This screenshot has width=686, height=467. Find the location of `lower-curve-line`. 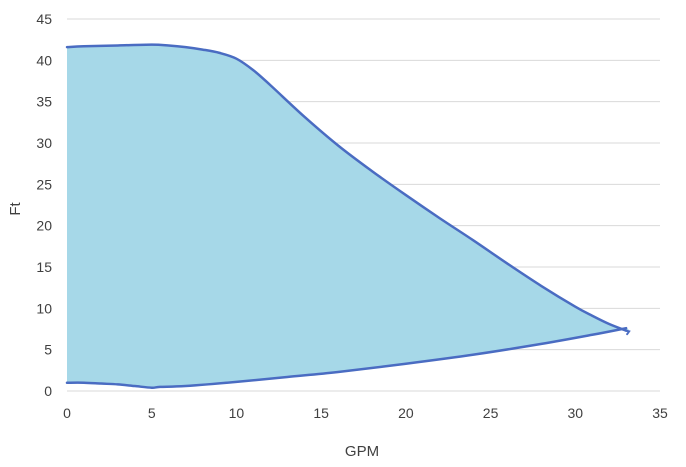

lower-curve-line is located at coordinates (346, 357).